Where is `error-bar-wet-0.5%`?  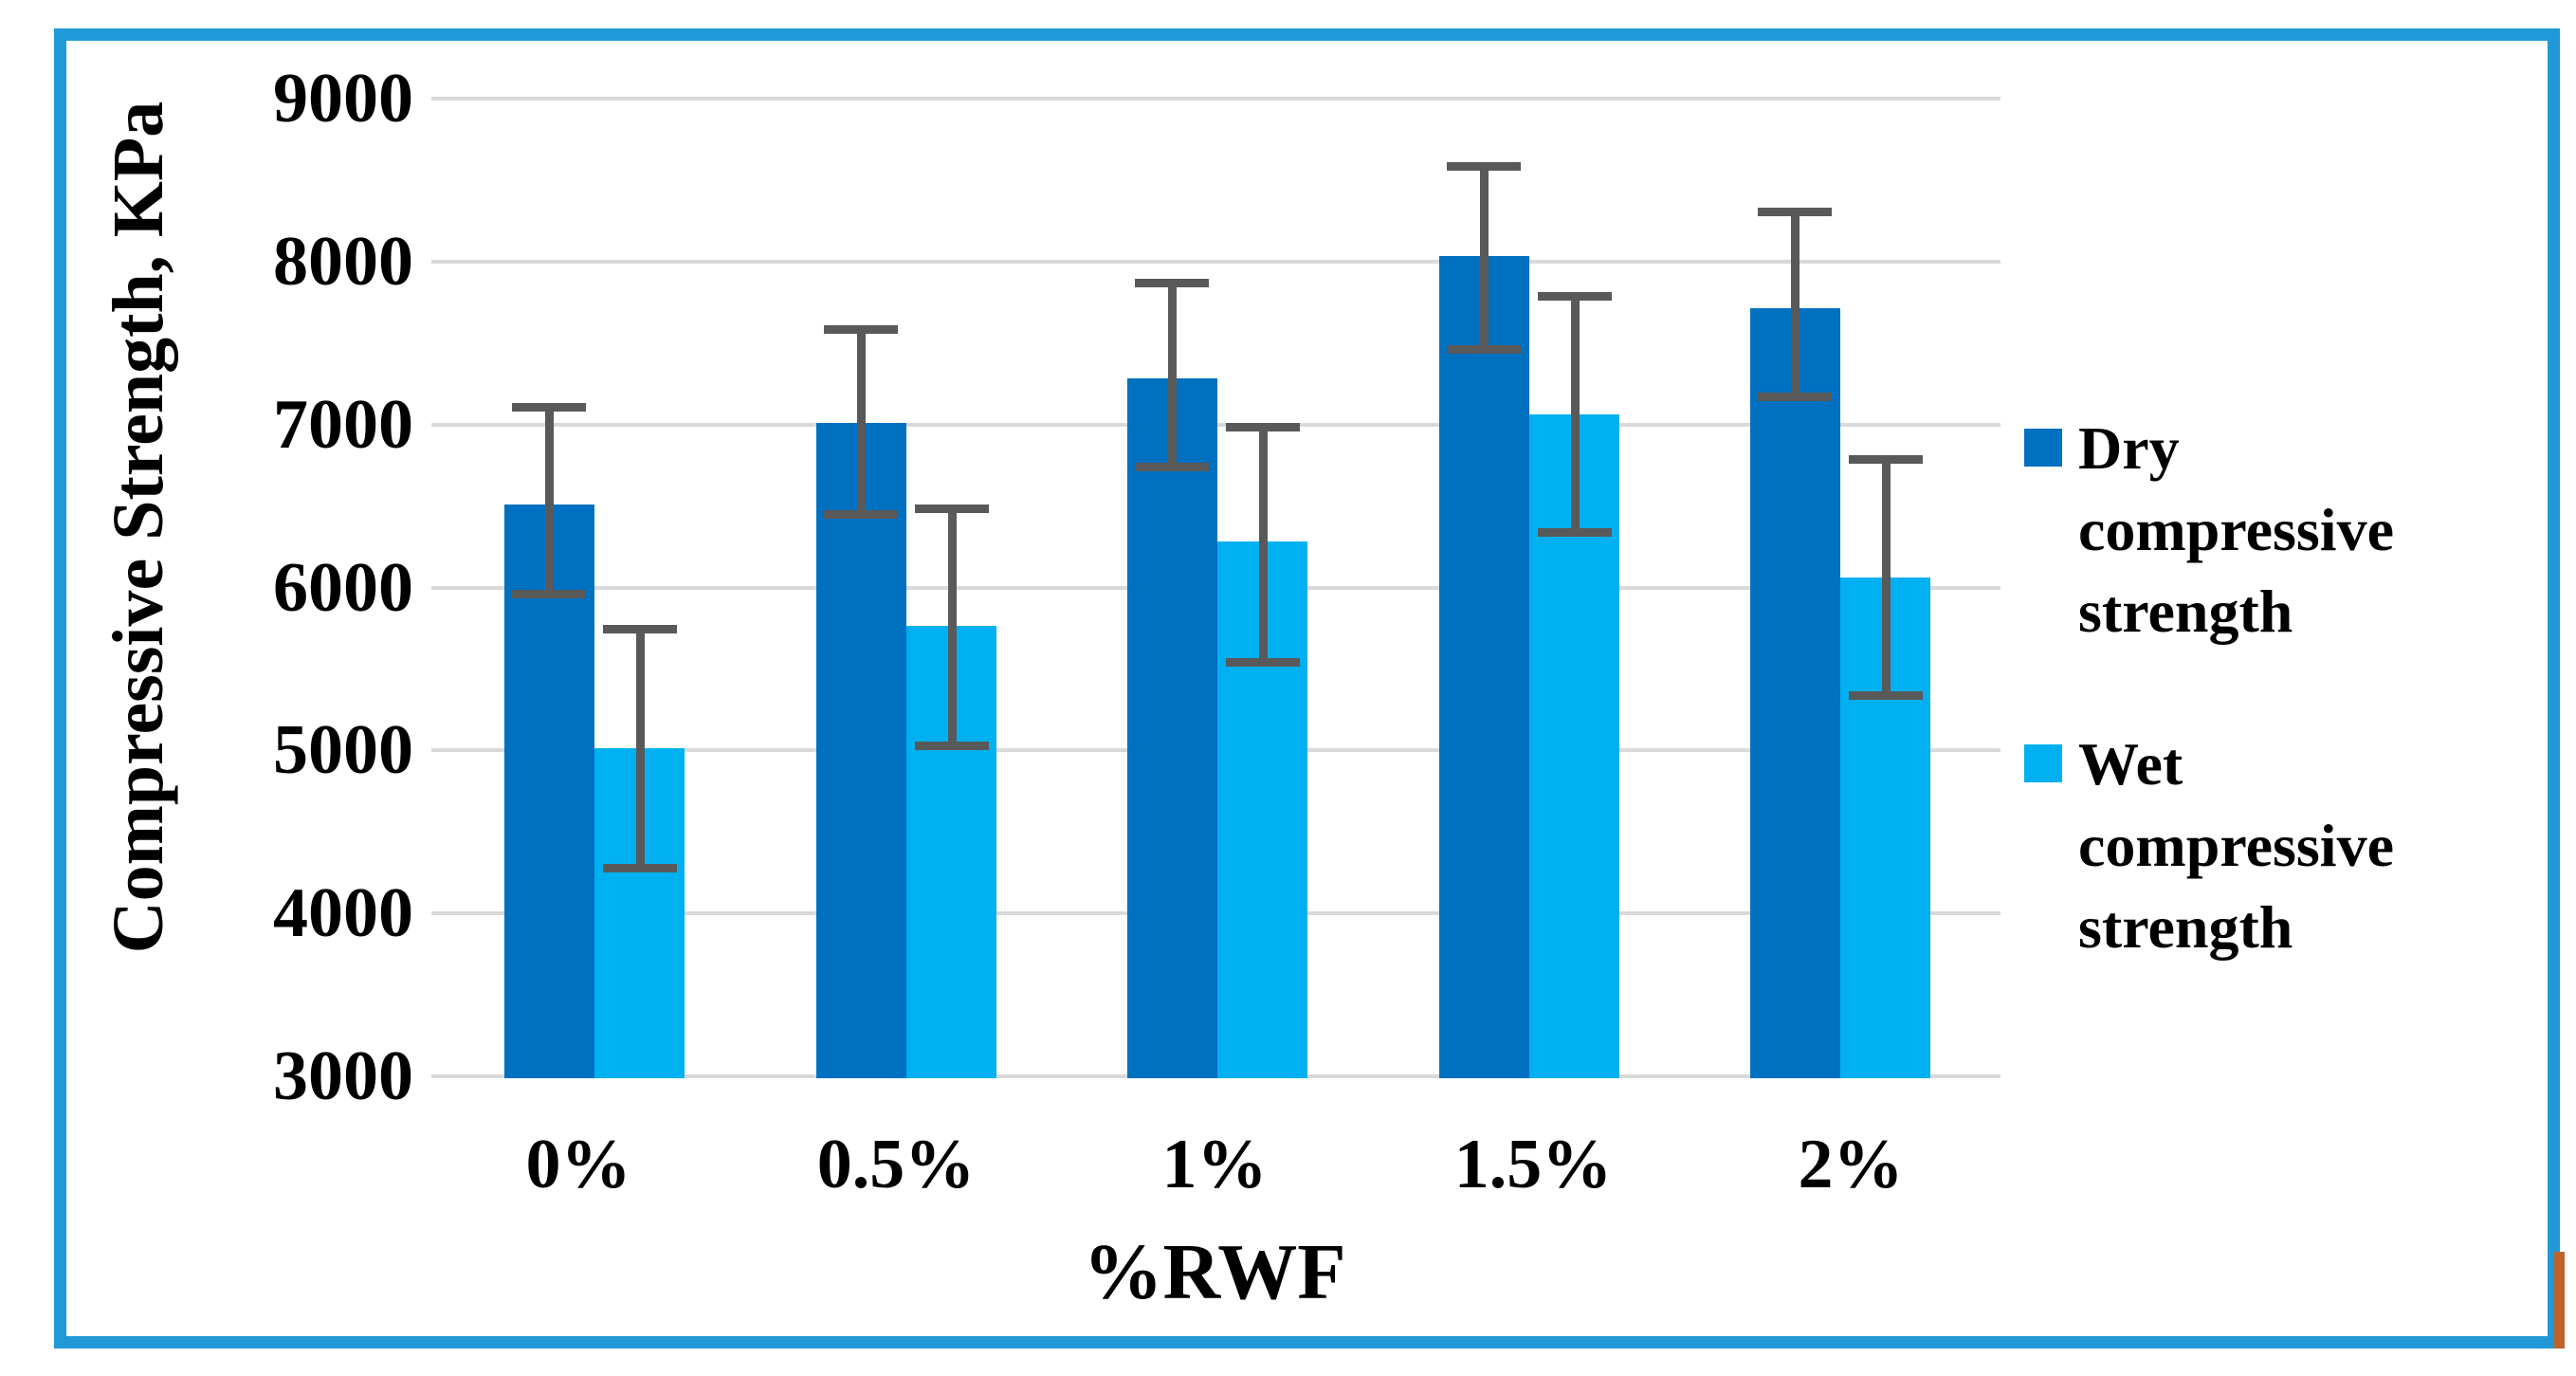
error-bar-wet-0.5% is located at coordinates (952, 627).